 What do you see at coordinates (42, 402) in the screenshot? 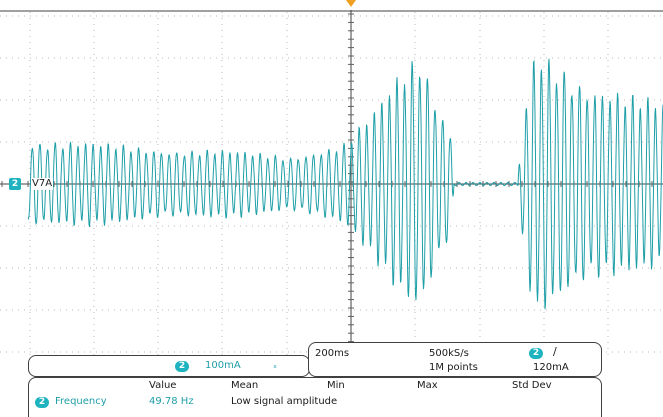
I see `measurement-channel-badge: 2` at bounding box center [42, 402].